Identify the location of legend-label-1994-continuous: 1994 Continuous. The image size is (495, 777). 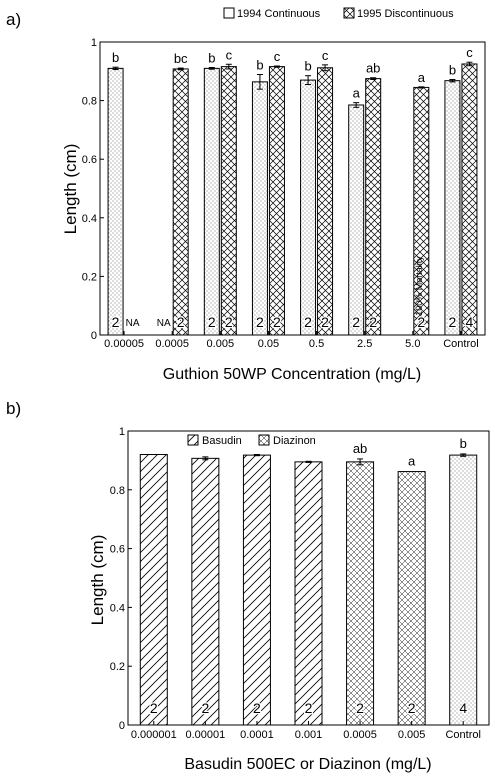
(279, 14).